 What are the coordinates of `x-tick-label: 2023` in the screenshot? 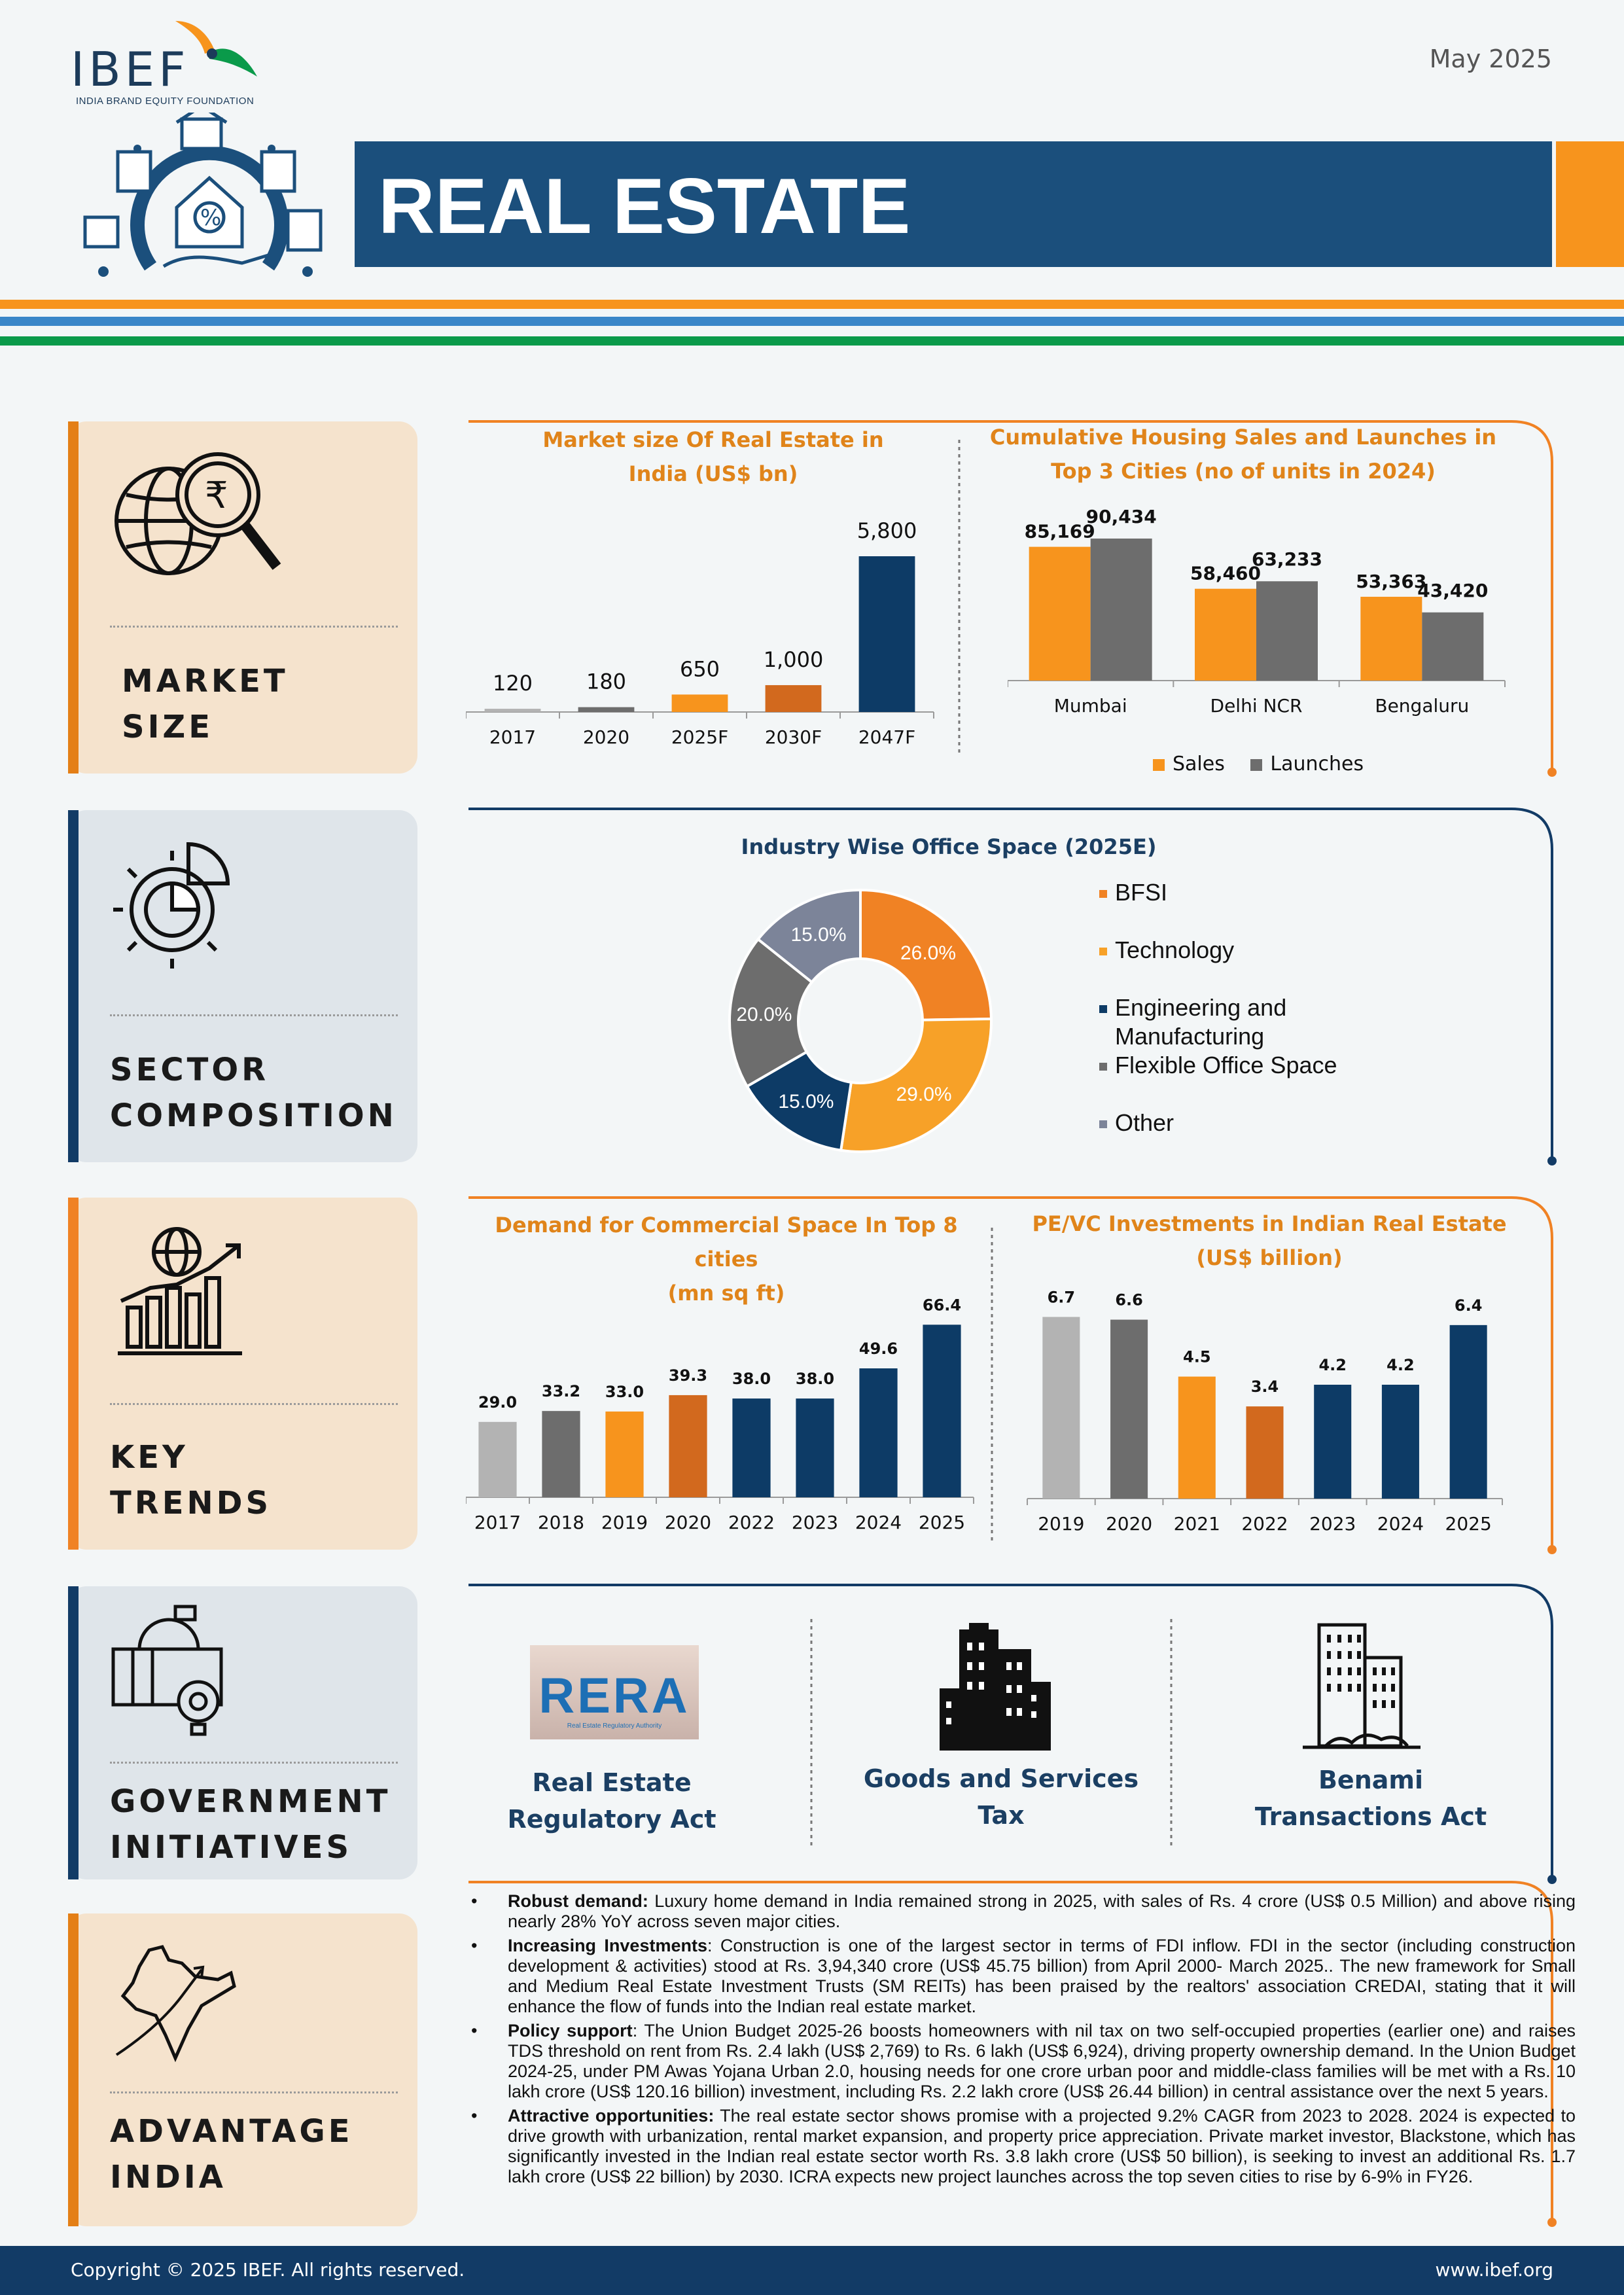 It's located at (815, 1522).